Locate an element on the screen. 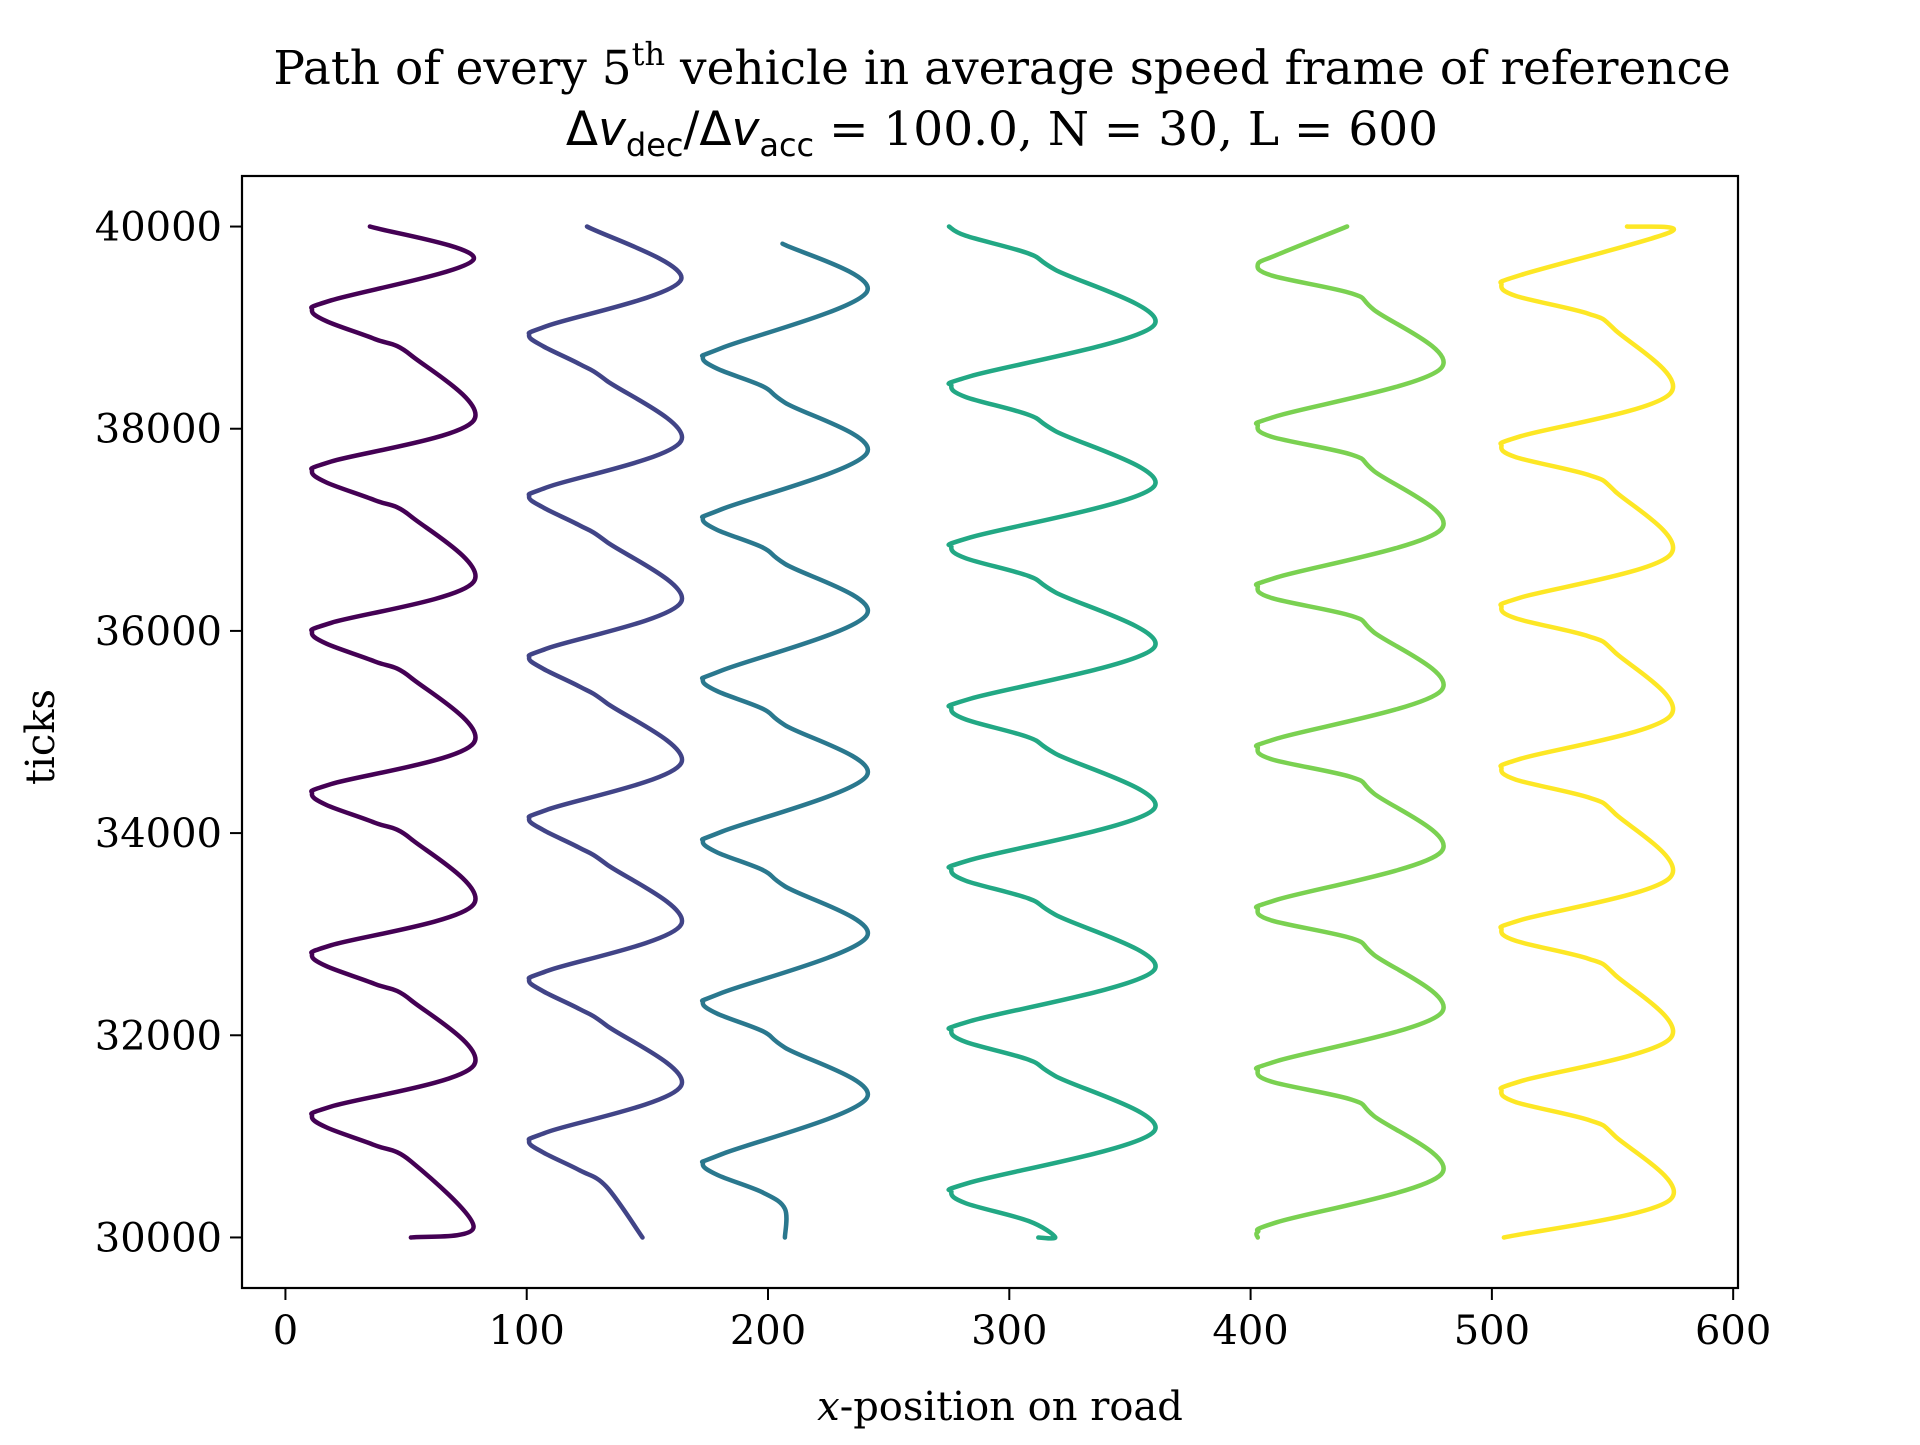 This screenshot has height=1445, width=1920. y-tick-label: 30000 is located at coordinates (158, 1238).